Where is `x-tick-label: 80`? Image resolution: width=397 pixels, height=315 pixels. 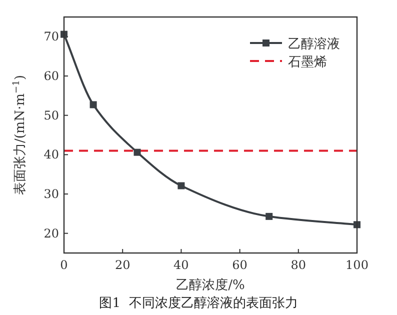 x-tick-label: 80 is located at coordinates (298, 265).